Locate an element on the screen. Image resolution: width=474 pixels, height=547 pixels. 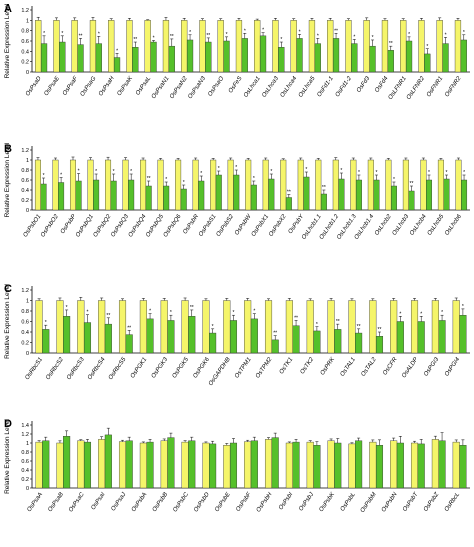
category-label: OsPRK is located at coordinates (328, 366).